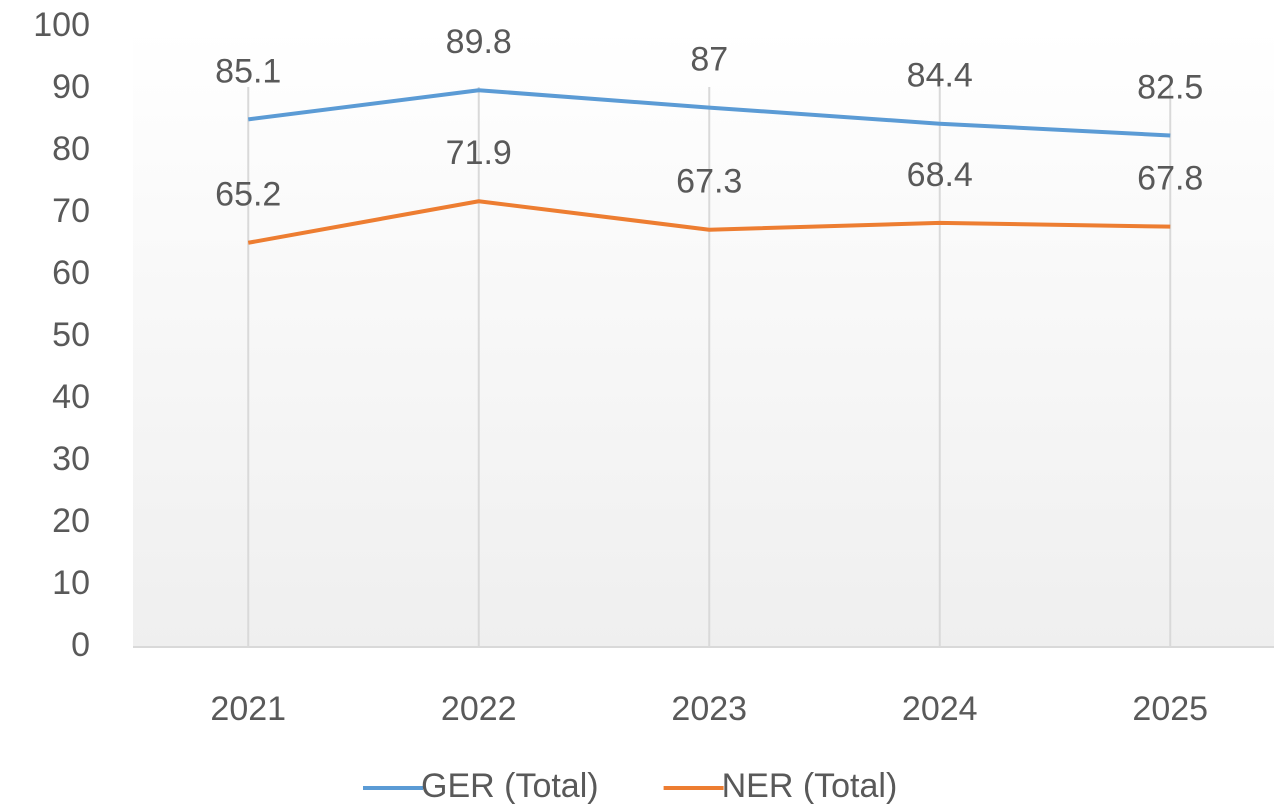 This screenshot has height=811, width=1274. I want to click on y-tick-label: 20, so click(71, 521).